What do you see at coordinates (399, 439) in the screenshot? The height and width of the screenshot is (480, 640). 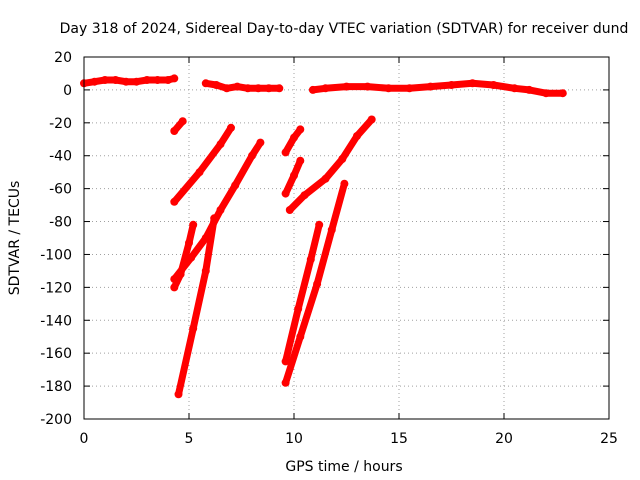 I see `x-tick-label: 15` at bounding box center [399, 439].